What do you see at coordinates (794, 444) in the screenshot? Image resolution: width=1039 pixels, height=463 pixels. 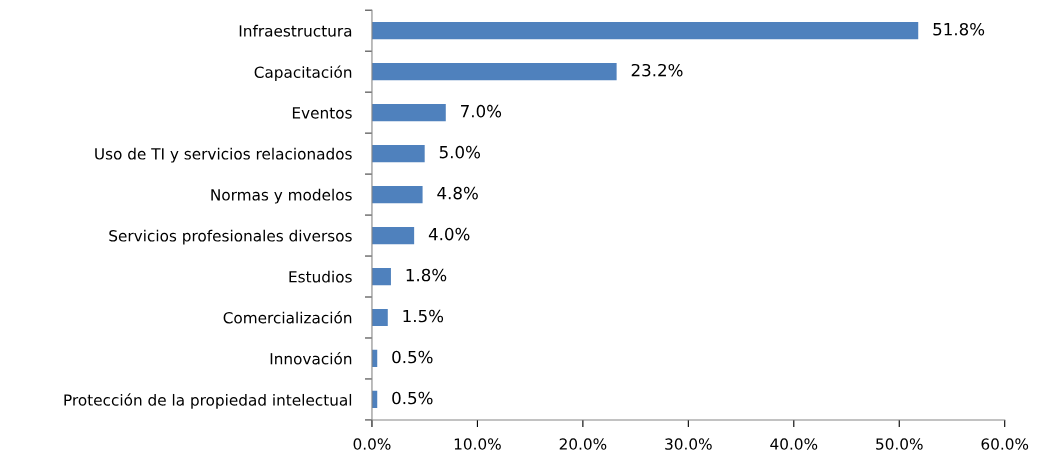 I see `x-tick-label: 40.0%` at bounding box center [794, 444].